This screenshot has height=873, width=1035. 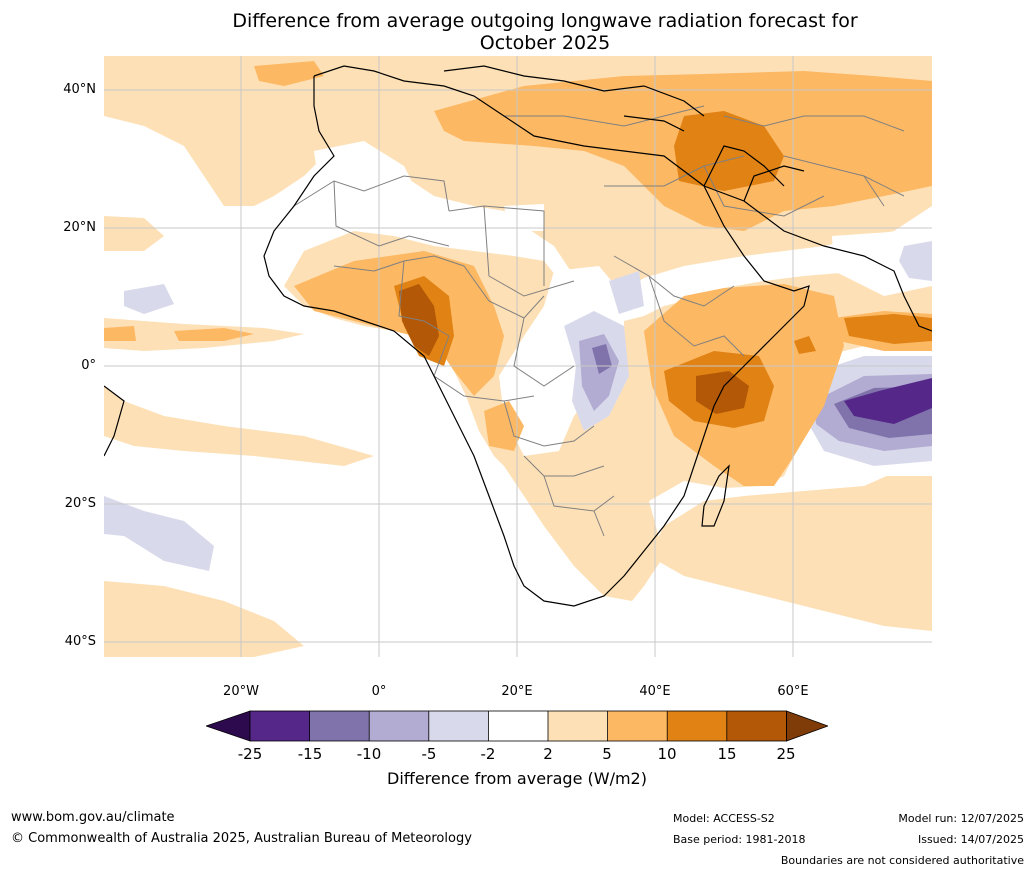 I want to click on title-line-2: October 2025, so click(x=545, y=43).